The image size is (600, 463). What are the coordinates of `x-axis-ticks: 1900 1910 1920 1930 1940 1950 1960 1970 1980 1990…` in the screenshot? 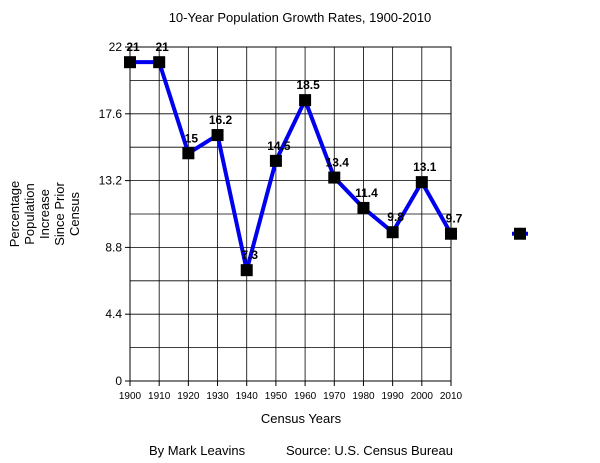 It's located at (291, 391).